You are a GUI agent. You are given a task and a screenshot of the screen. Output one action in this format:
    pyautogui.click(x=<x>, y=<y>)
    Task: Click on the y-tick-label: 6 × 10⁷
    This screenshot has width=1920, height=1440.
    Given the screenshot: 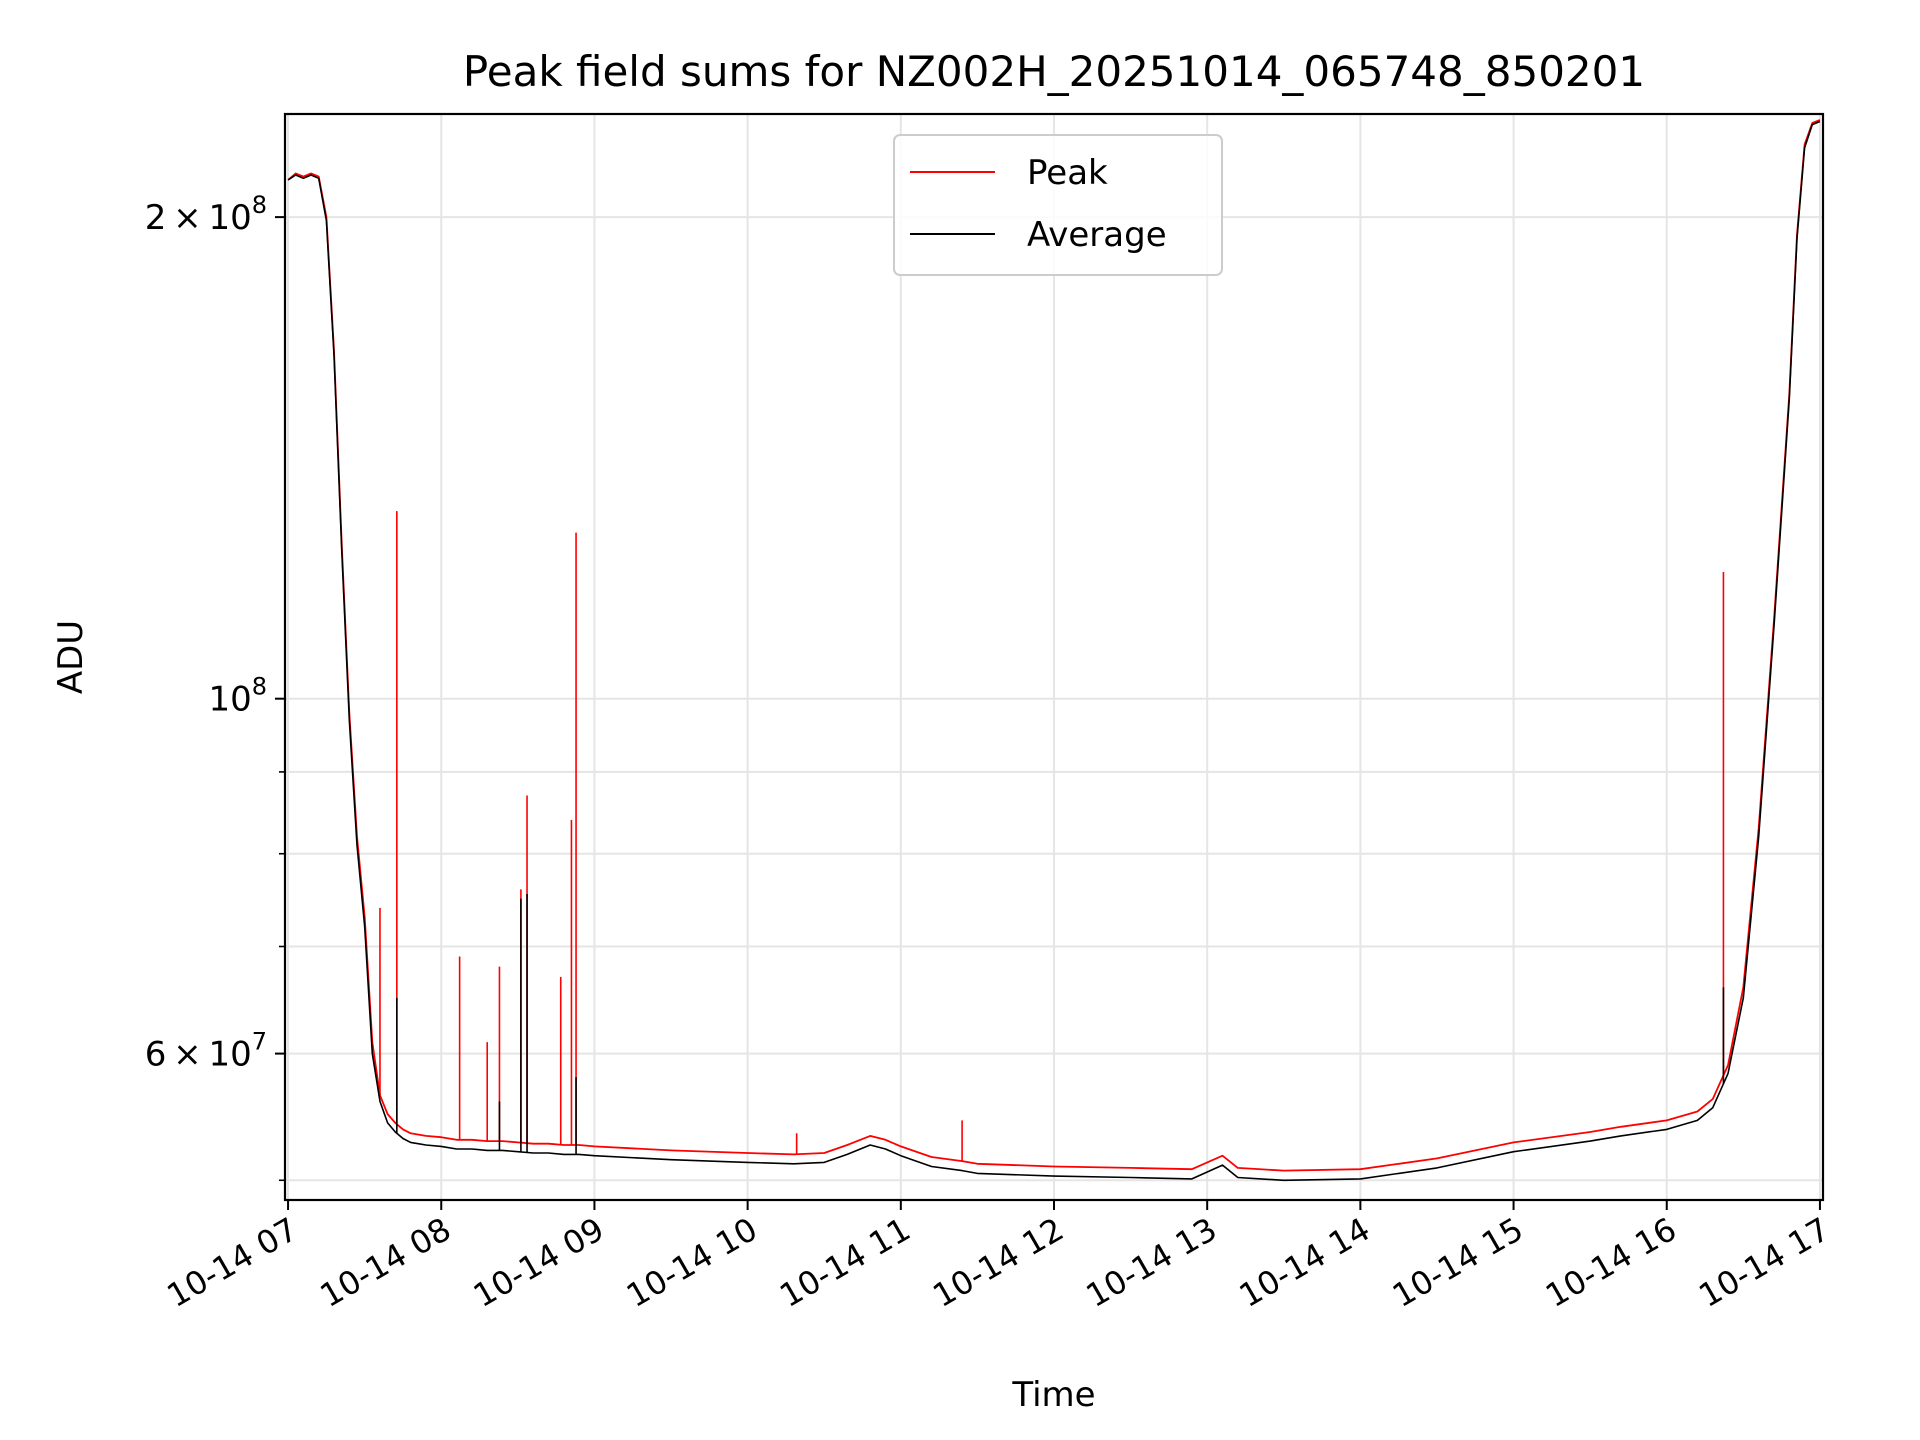 What is the action you would take?
    pyautogui.click(x=206, y=1051)
    